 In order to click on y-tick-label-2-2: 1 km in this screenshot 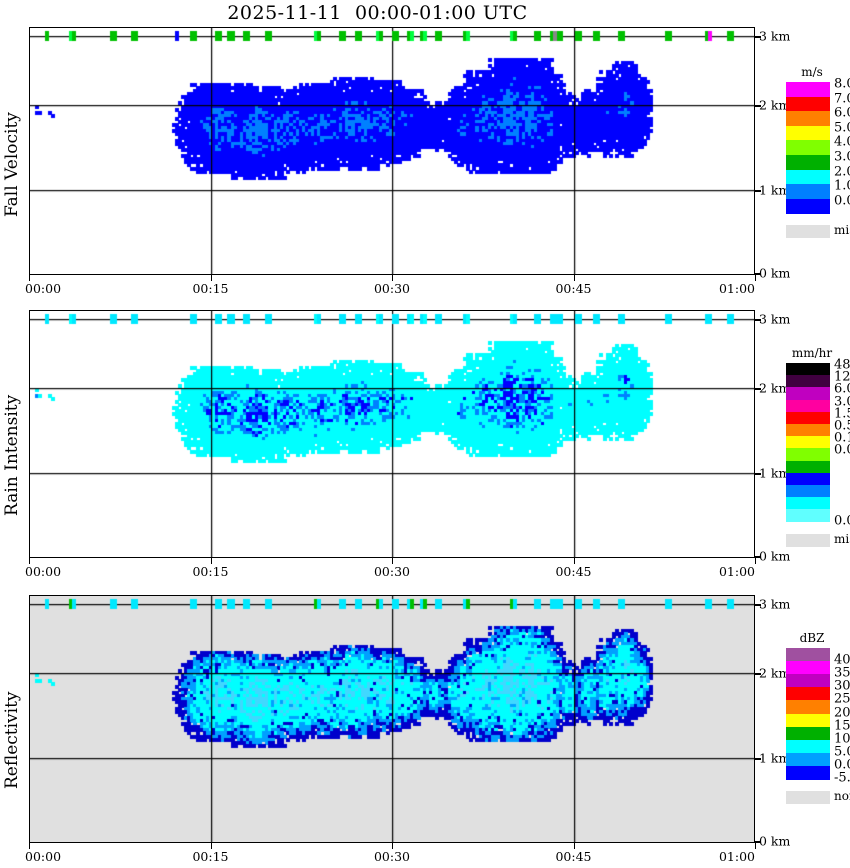, I will do `click(775, 758)`.